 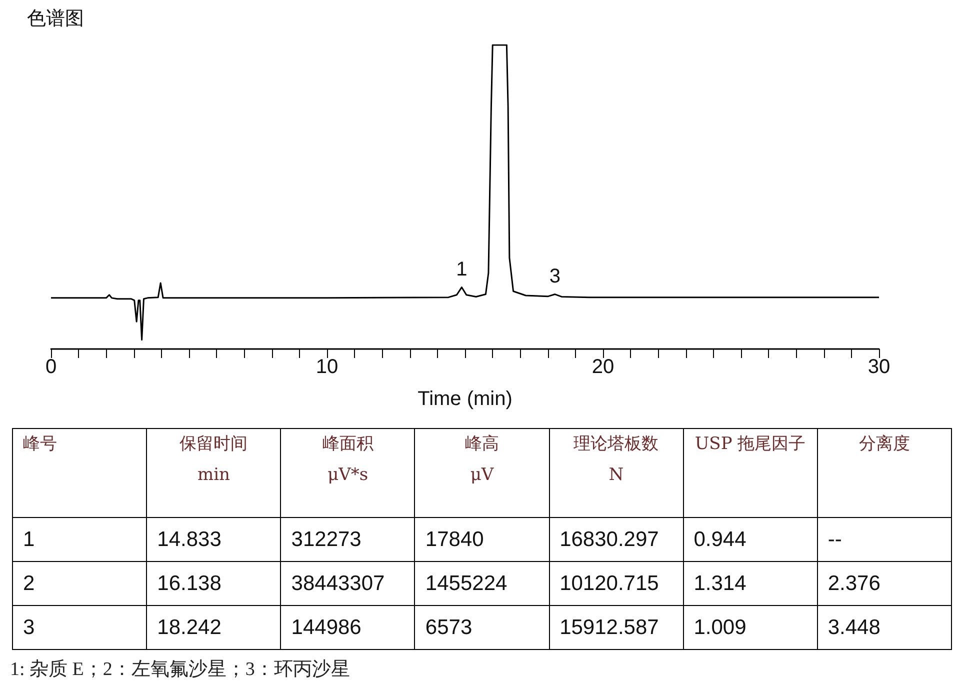 What do you see at coordinates (347, 628) in the screenshot?
I see `text: 144986` at bounding box center [347, 628].